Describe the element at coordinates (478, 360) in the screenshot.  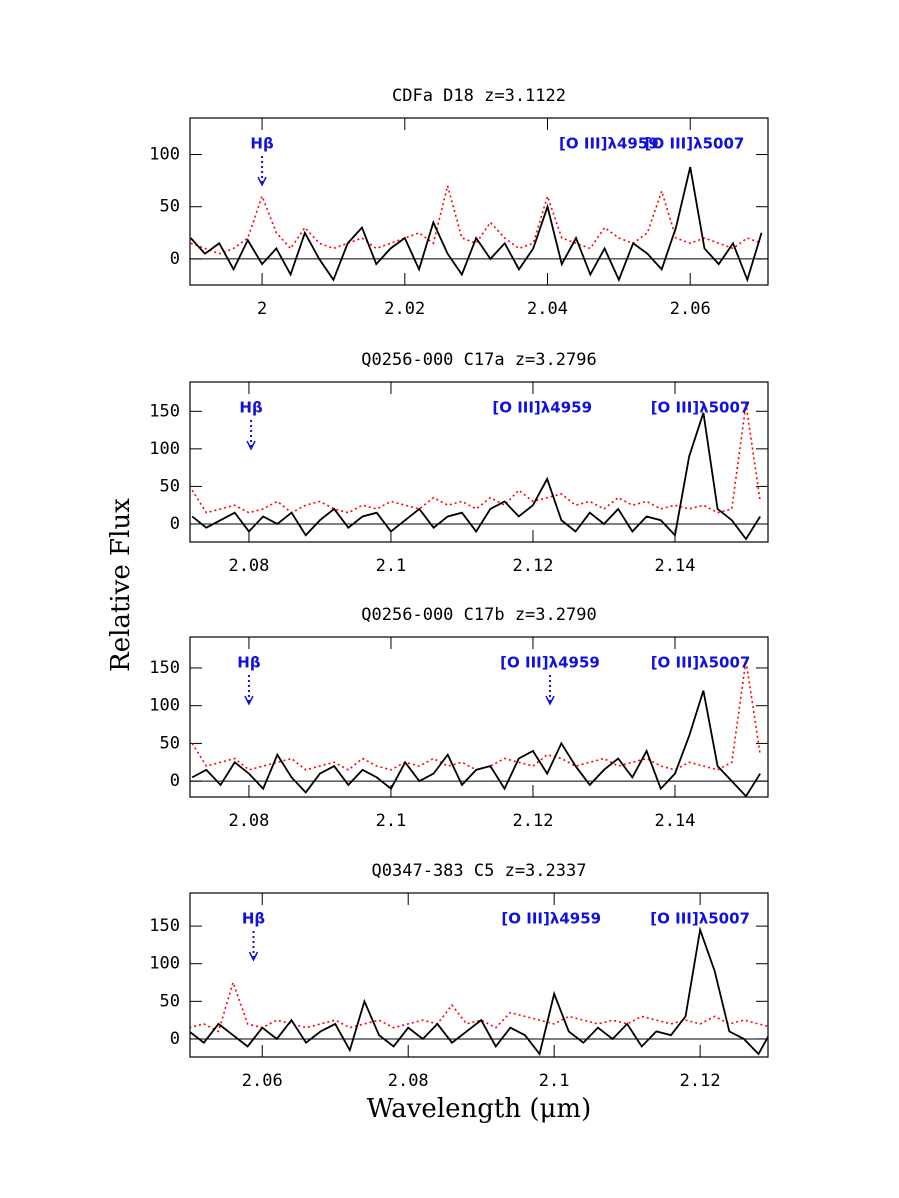
I see `panel-title: Q0256-000 C17a z=3.2796` at that location.